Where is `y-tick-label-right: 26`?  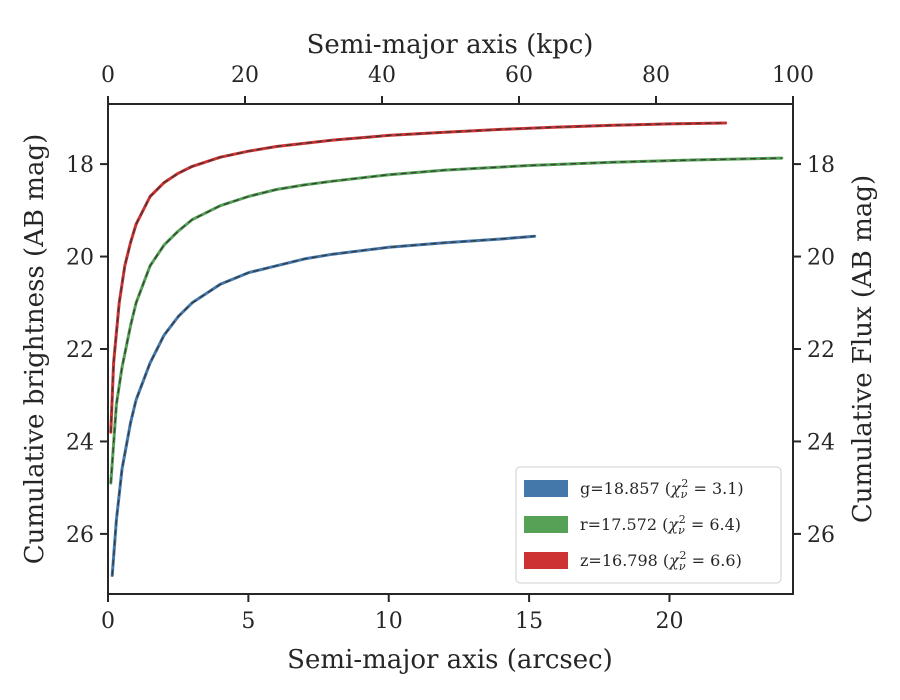
y-tick-label-right: 26 is located at coordinates (821, 535).